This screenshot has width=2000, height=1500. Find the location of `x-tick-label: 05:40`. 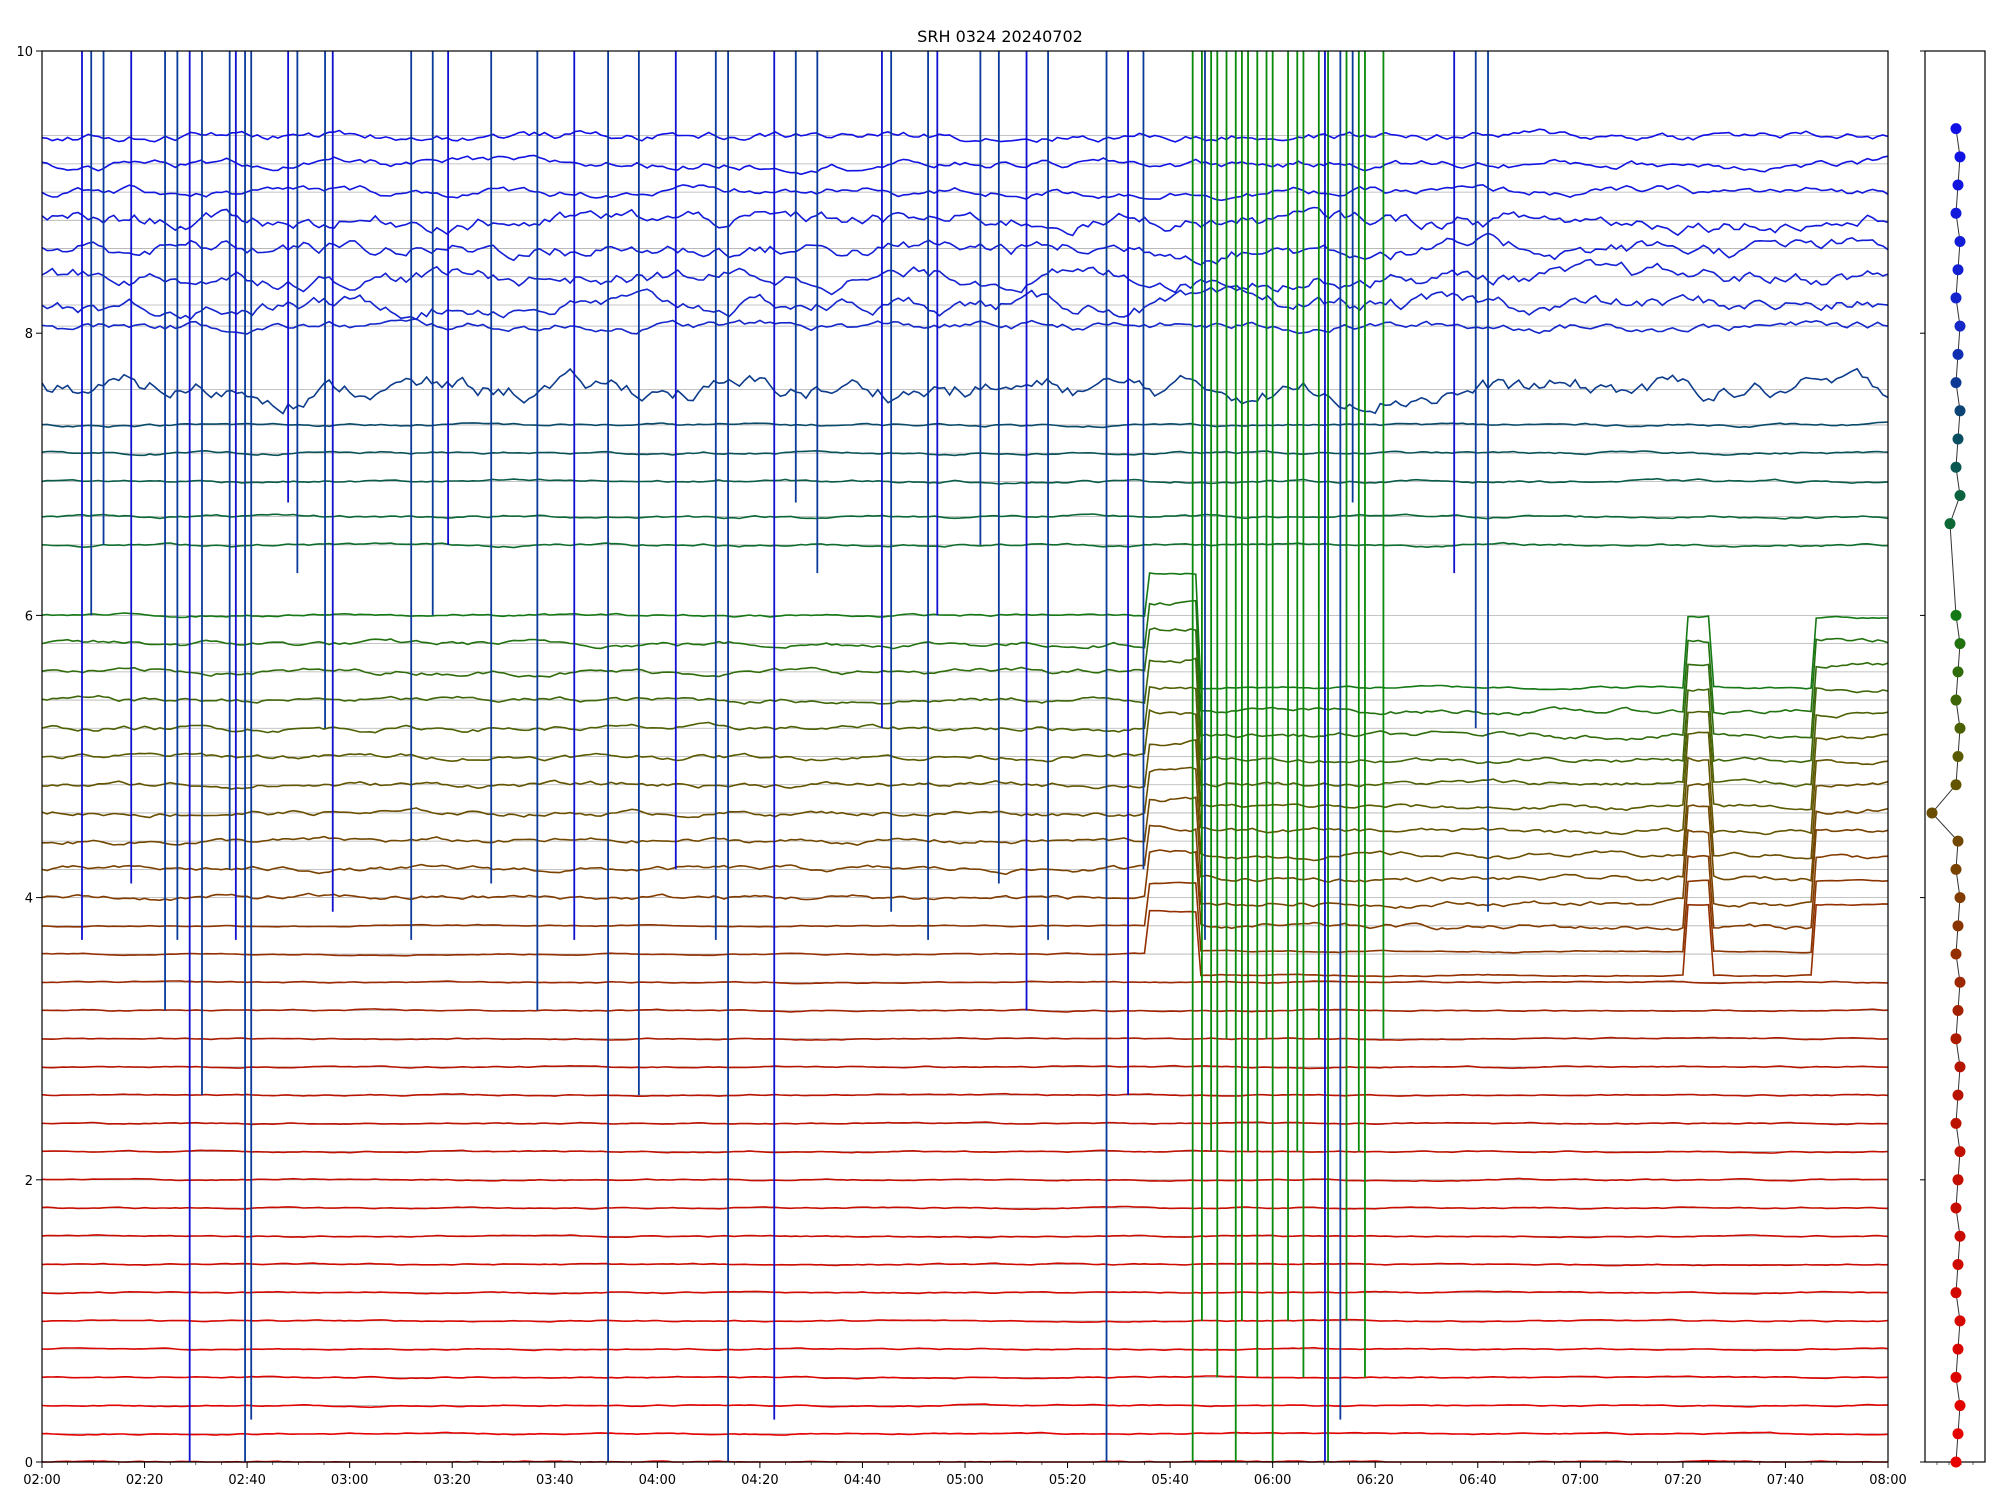

x-tick-label: 05:40 is located at coordinates (1169, 1480).